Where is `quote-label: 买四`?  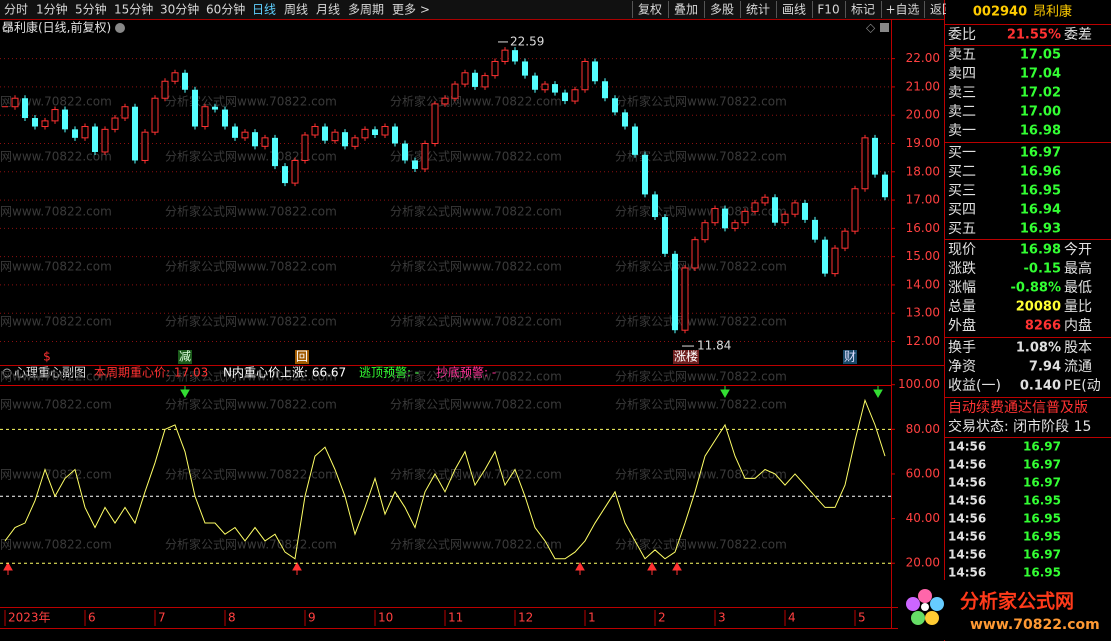
quote-label: 买四 is located at coordinates (962, 210).